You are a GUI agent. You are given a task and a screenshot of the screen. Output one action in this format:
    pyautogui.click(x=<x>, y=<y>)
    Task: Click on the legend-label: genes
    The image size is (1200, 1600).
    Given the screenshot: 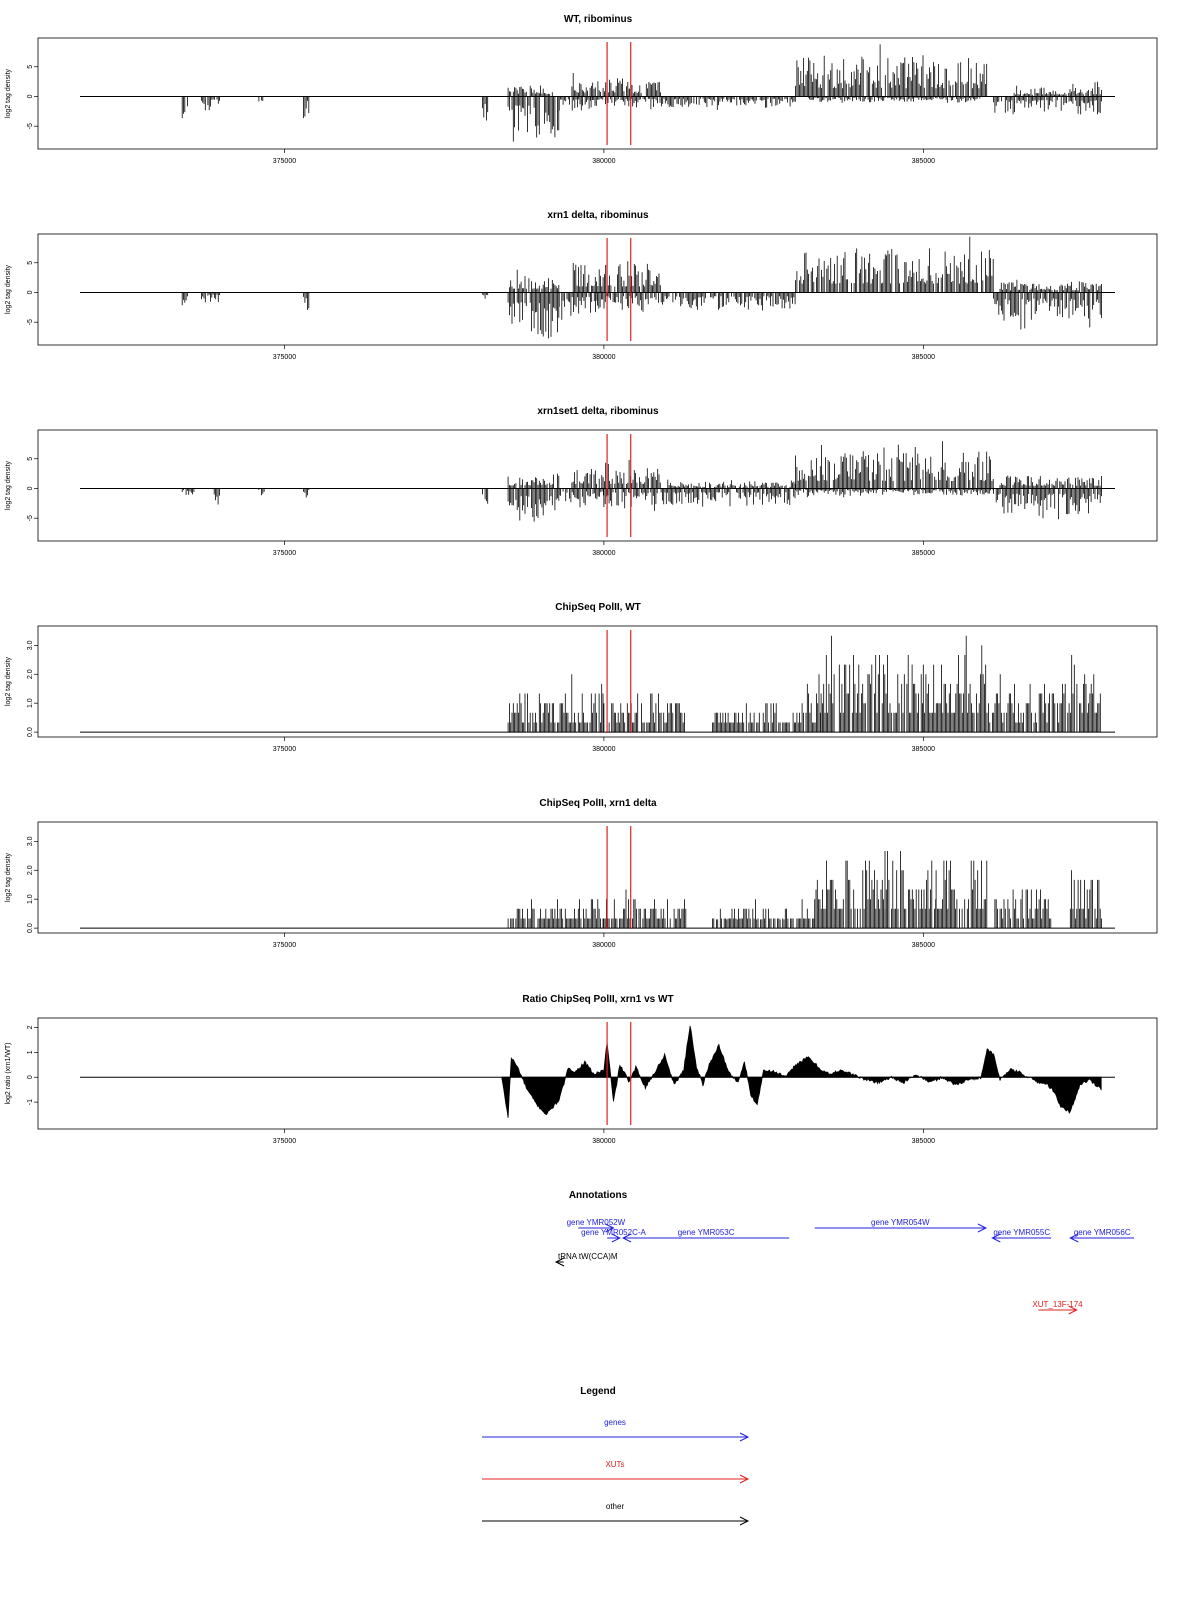 What is the action you would take?
    pyautogui.click(x=615, y=1422)
    